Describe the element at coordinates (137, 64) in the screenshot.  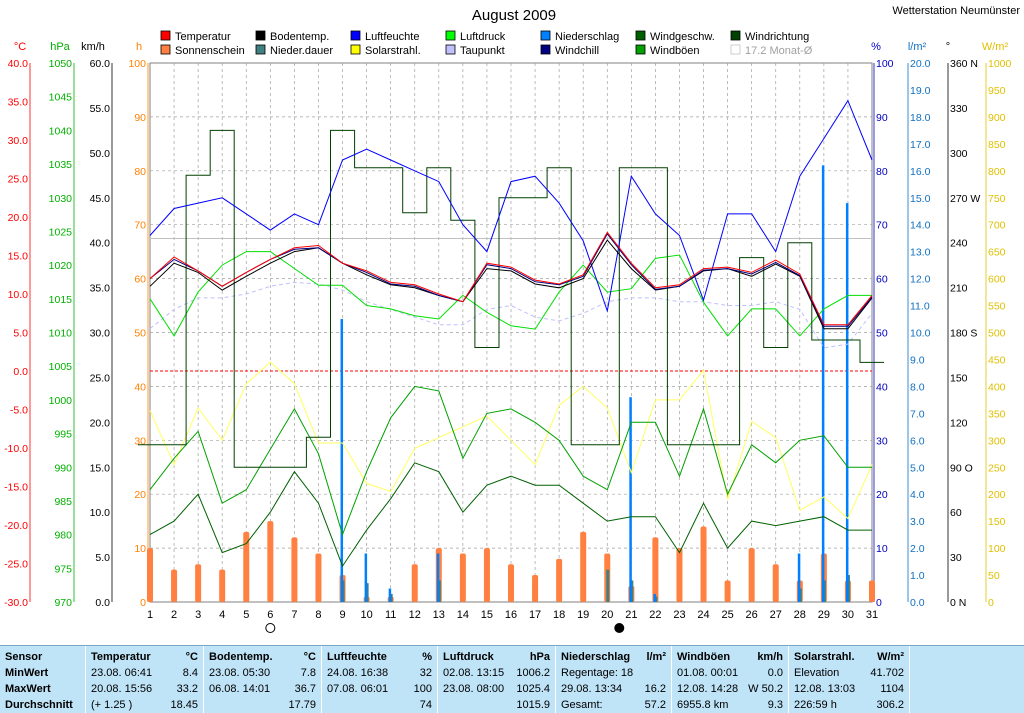
I see `left-axis-tick-label: 100` at that location.